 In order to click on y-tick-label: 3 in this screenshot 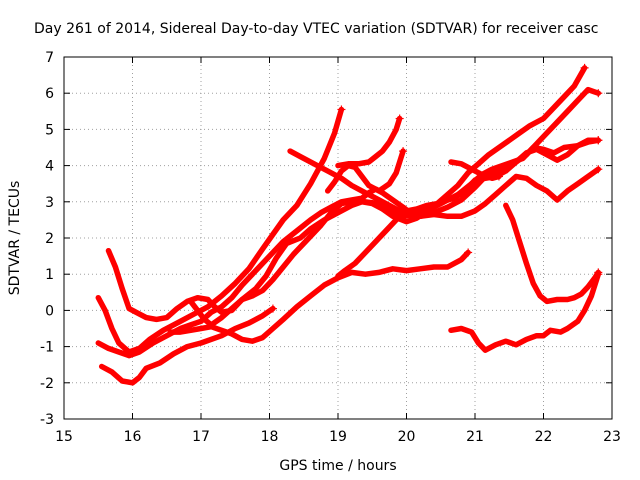, I will do `click(49, 203)`.